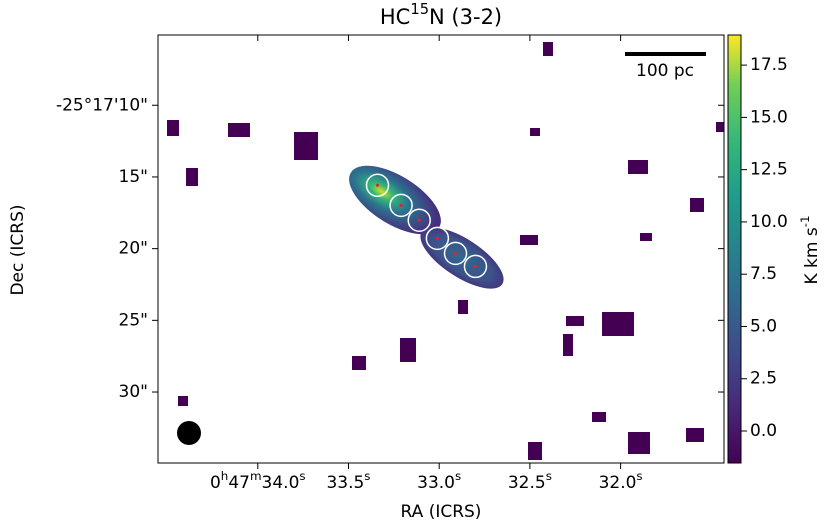 This screenshot has height=530, width=831. I want to click on colorbar-tick-label: 10.0, so click(769, 222).